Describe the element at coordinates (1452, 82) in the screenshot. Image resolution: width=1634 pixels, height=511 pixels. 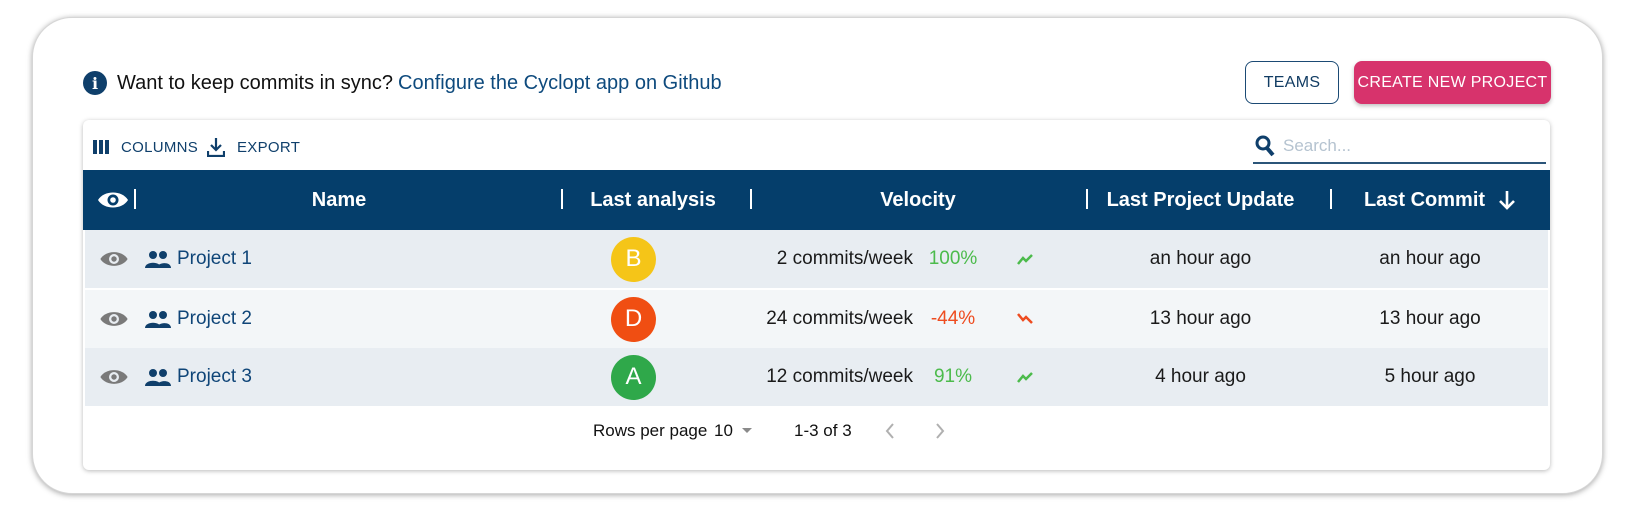
I see `create-new-project-button: CREATE NEW PROJECT` at that location.